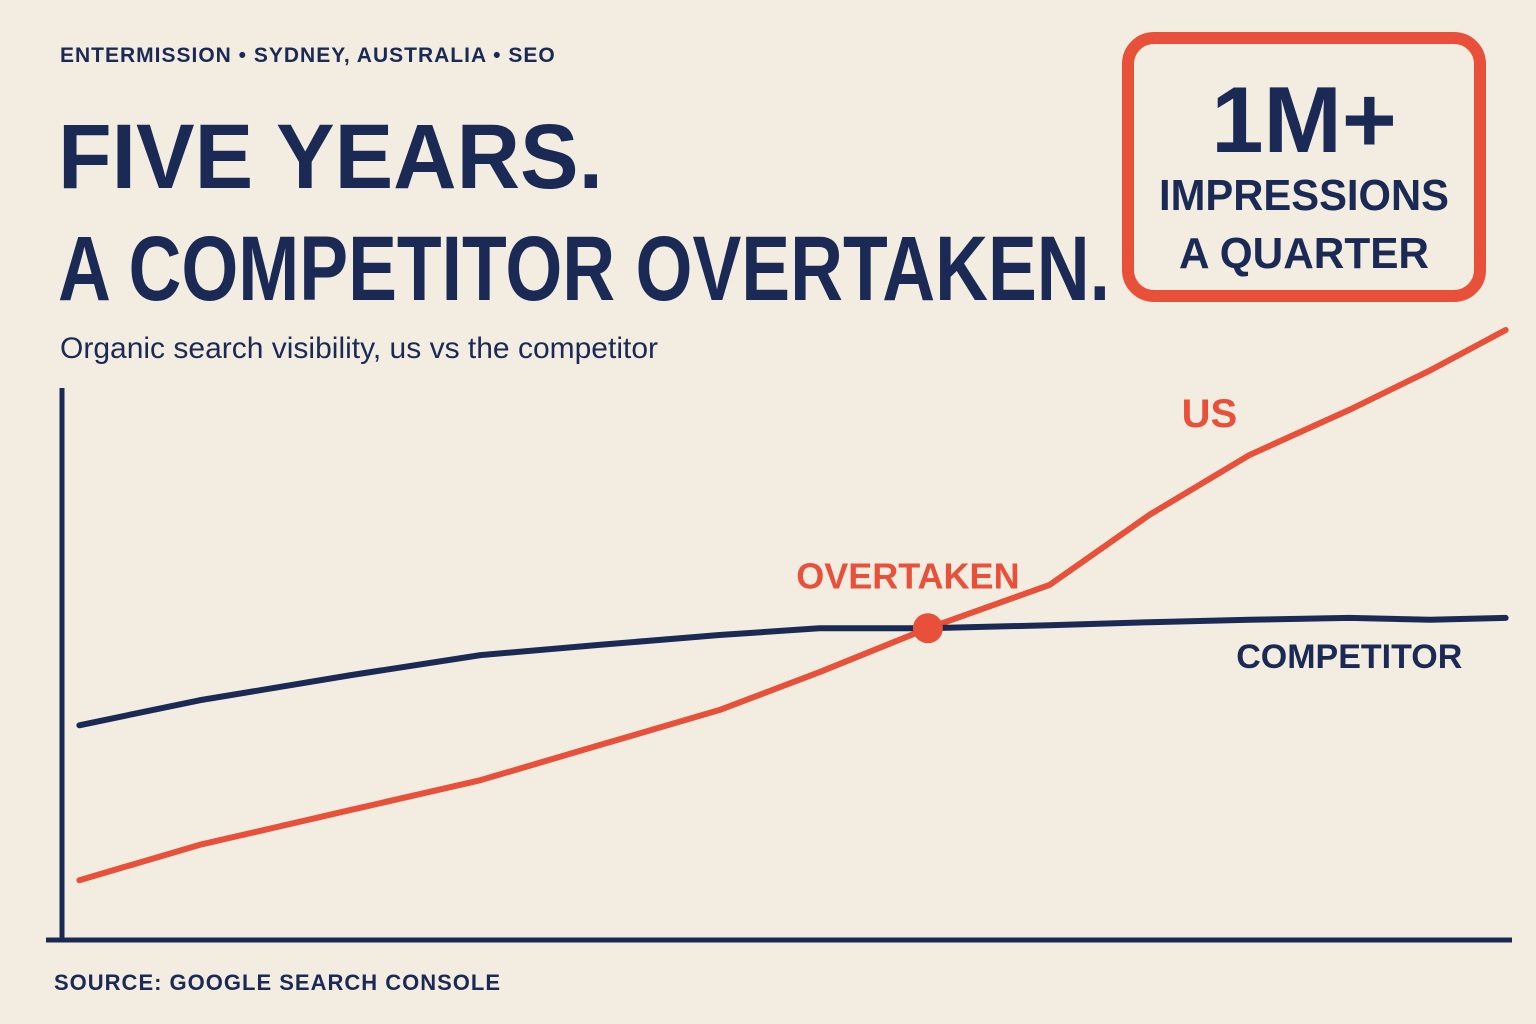  What do you see at coordinates (277, 982) in the screenshot?
I see `source: SOURCE: GOOGLE SEARCH CONSOLE` at bounding box center [277, 982].